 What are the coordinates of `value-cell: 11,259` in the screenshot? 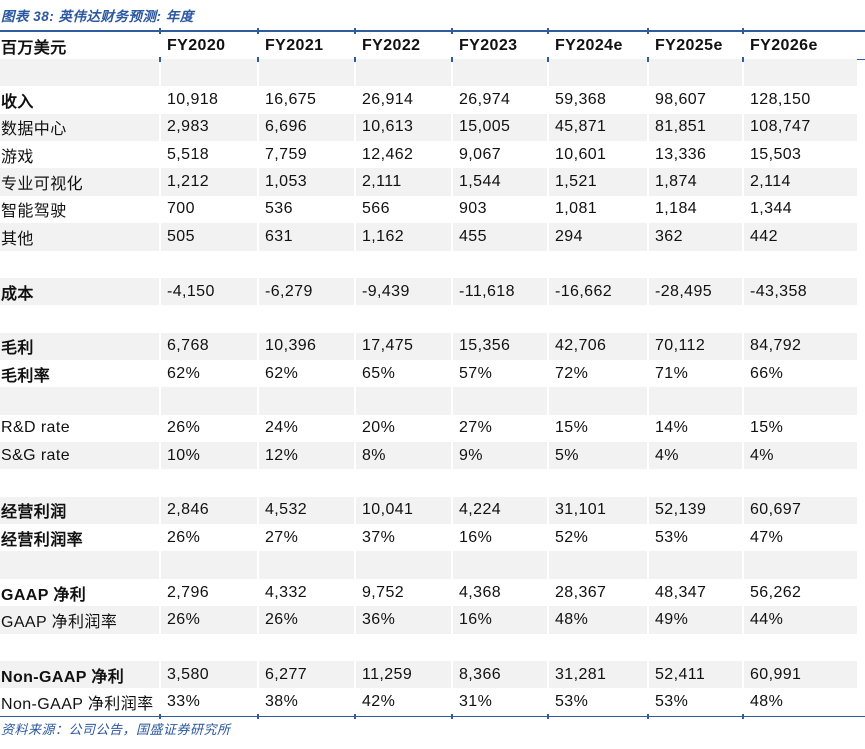 It's located at (403, 674).